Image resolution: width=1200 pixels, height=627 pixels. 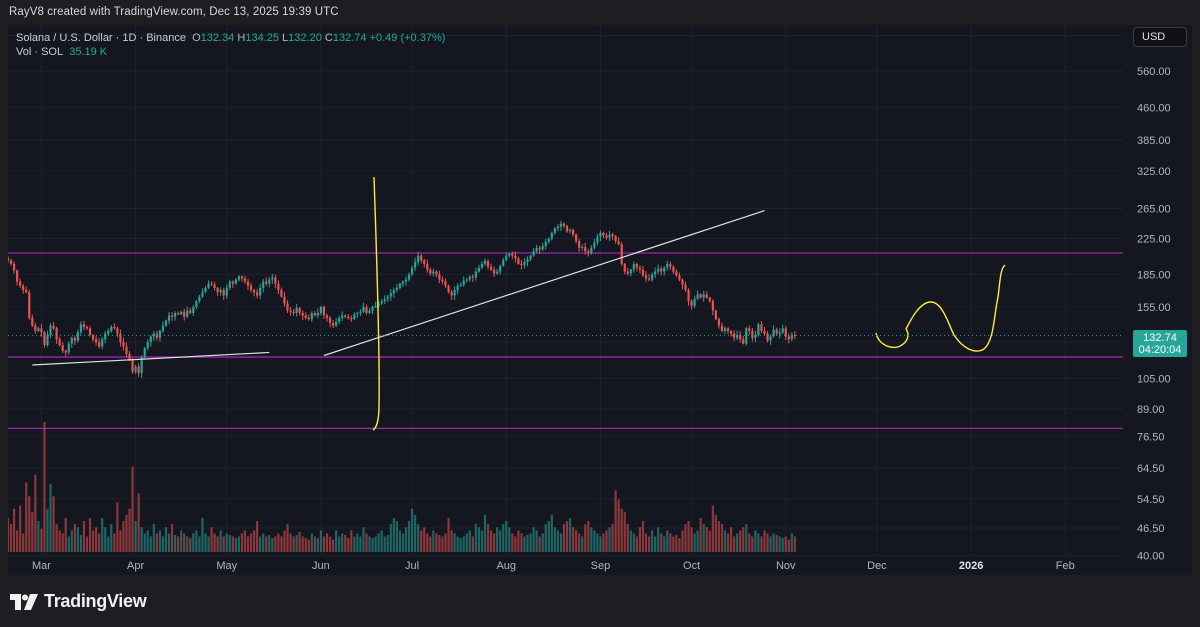 I want to click on volume-row: Vol · SOL 35.19 K, so click(x=230, y=52).